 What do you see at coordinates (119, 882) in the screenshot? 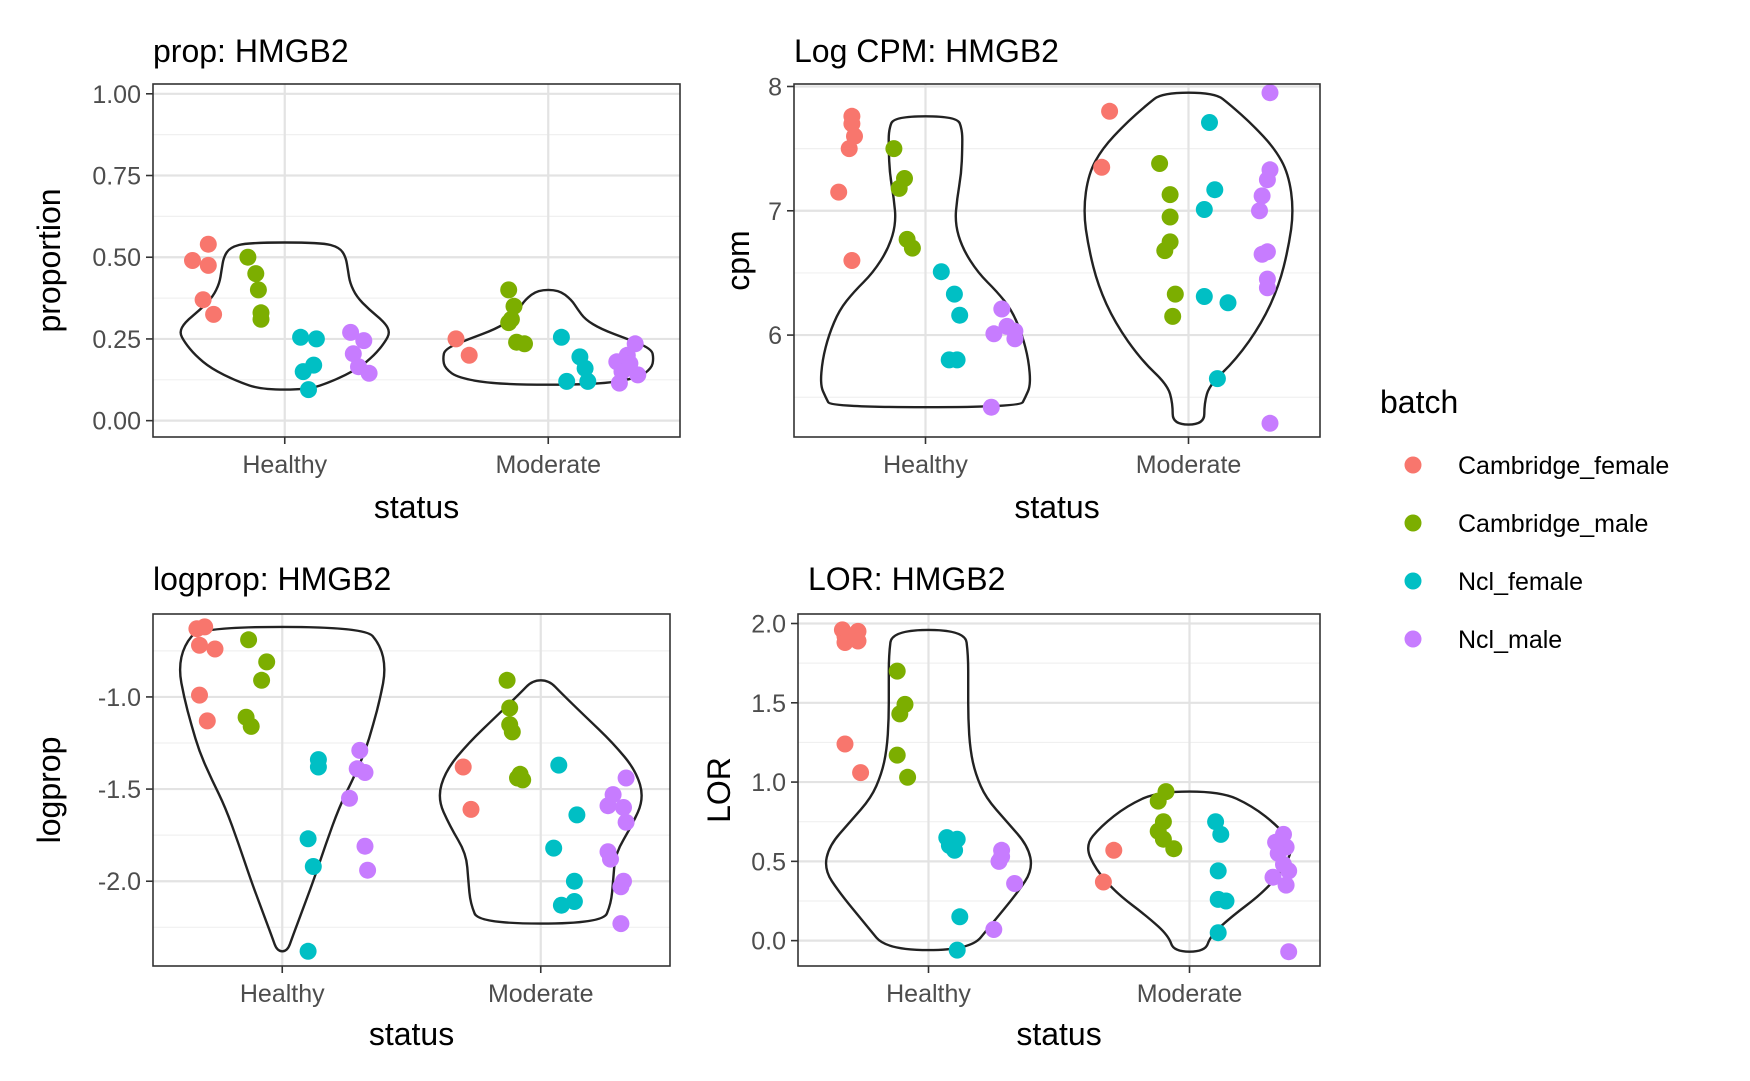
I see `y-tick-label: -2.0` at bounding box center [119, 882].